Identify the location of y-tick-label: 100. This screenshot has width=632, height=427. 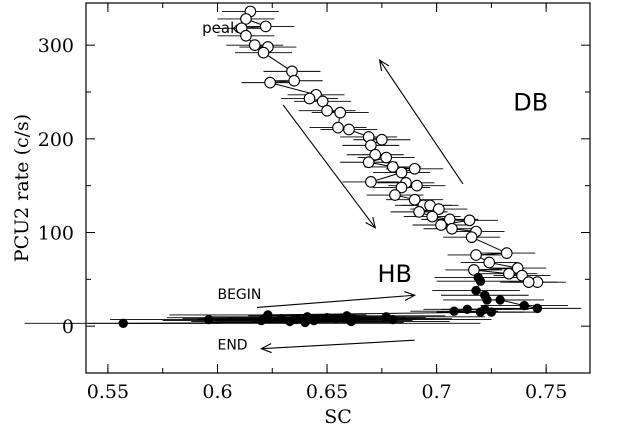
(56, 233).